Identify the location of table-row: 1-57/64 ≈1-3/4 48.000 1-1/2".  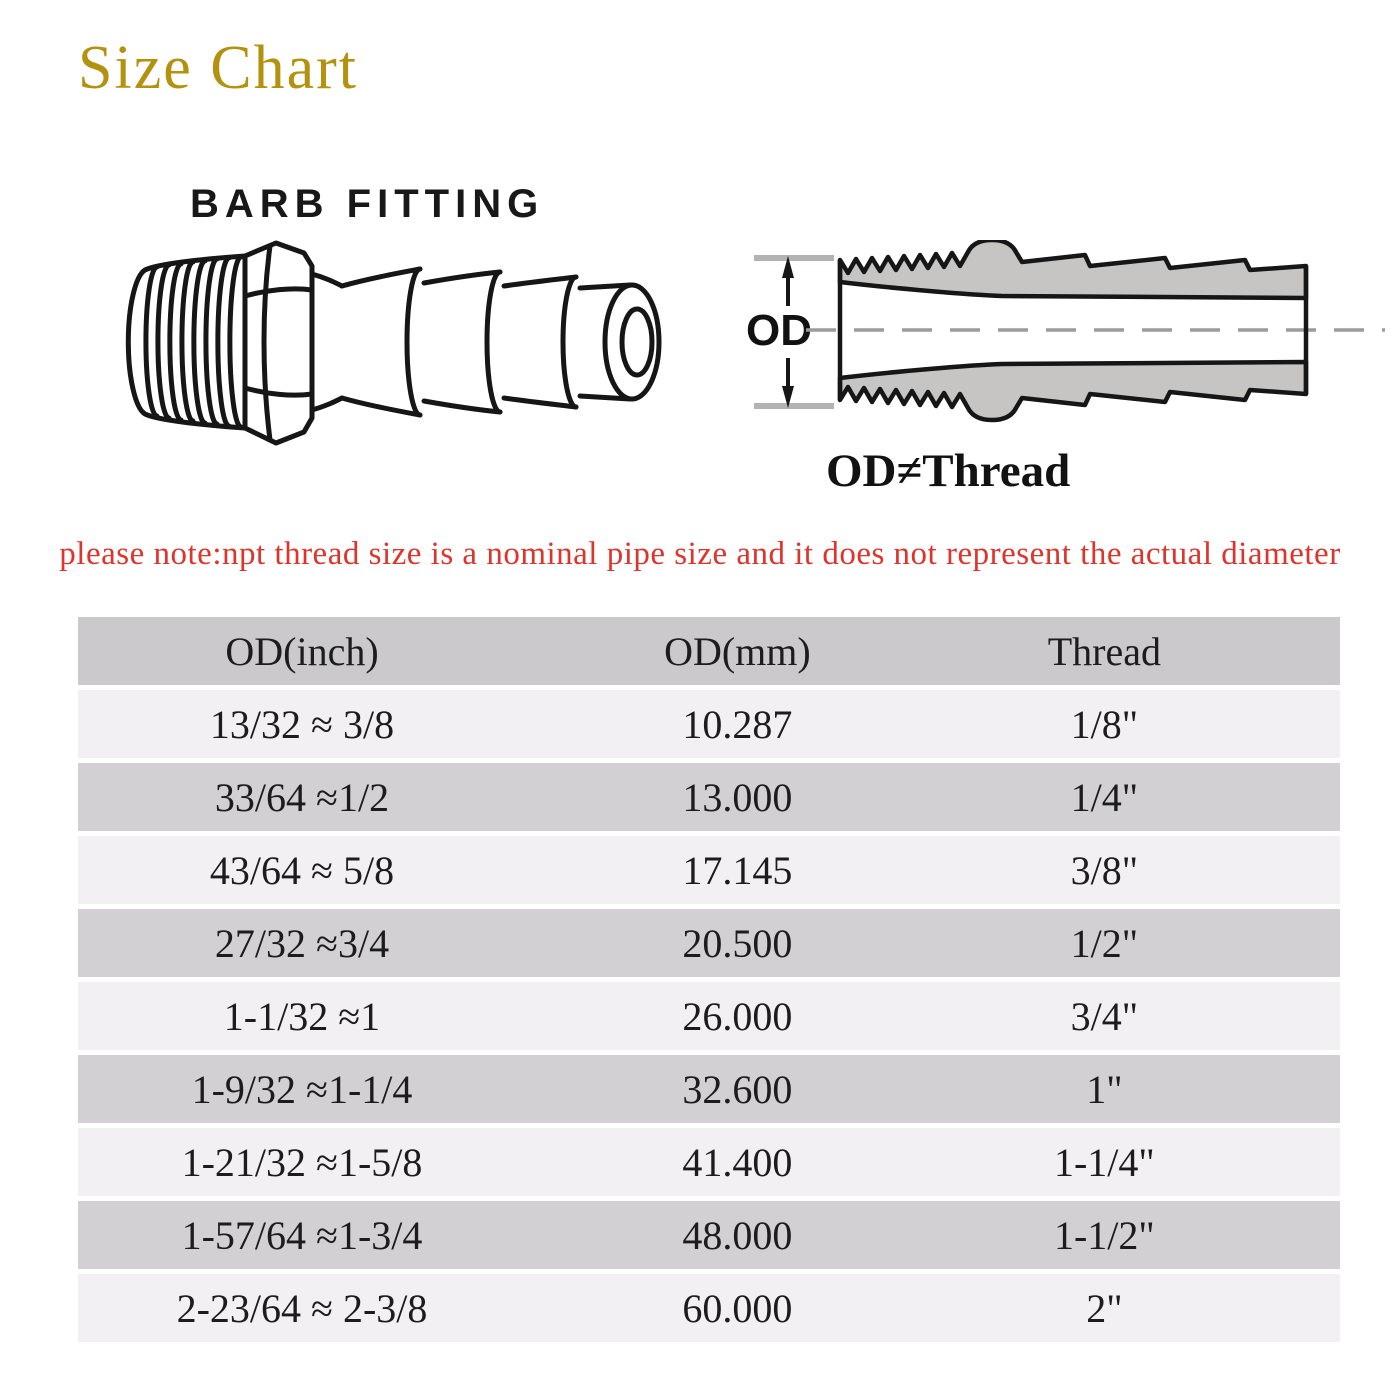
(709, 1237).